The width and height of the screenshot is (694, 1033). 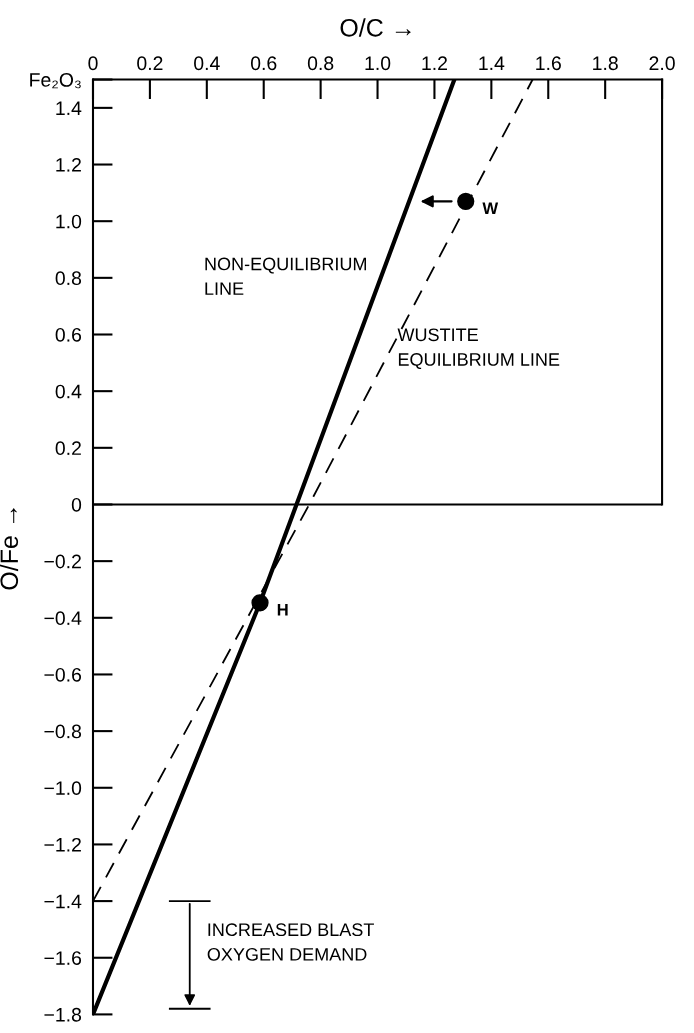 What do you see at coordinates (375, 27) in the screenshot?
I see `x-axis-title: O/C →` at bounding box center [375, 27].